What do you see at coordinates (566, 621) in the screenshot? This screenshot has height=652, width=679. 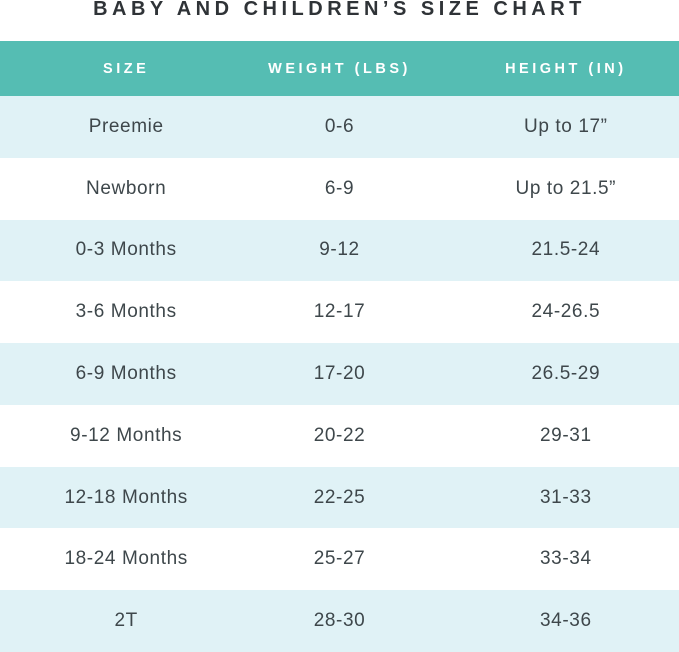 I see `cell-height: 34-36` at bounding box center [566, 621].